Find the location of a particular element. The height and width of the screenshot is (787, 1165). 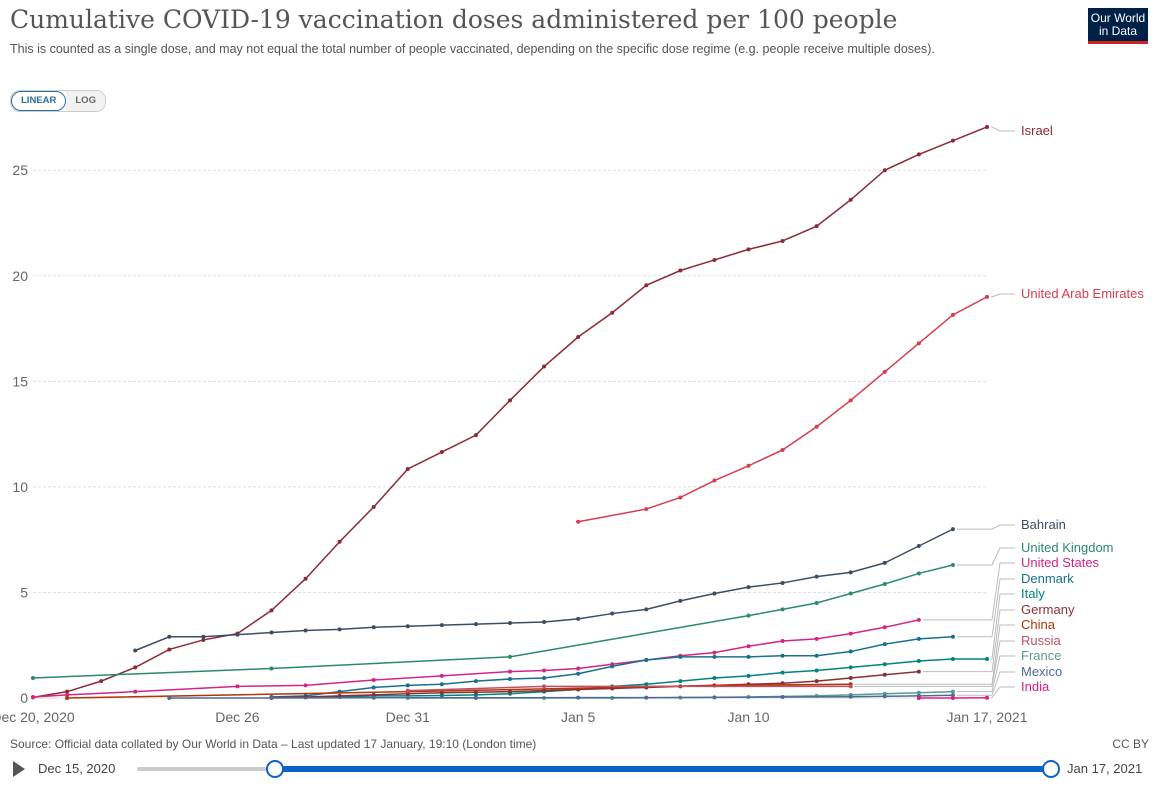

timeline-end-handle is located at coordinates (1051, 769).